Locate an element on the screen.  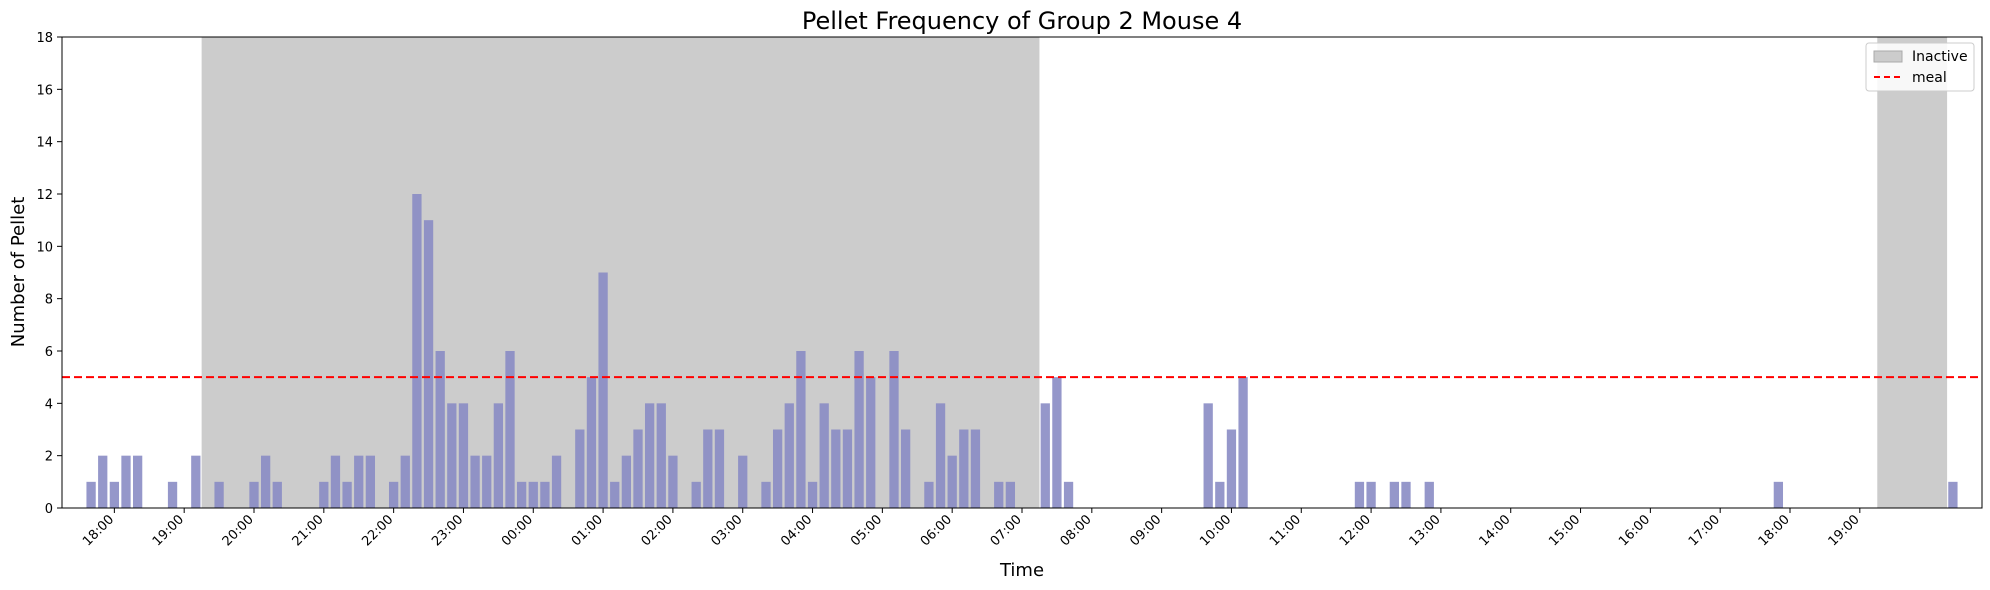
legend-inactive-swatch is located at coordinates (1888, 56).